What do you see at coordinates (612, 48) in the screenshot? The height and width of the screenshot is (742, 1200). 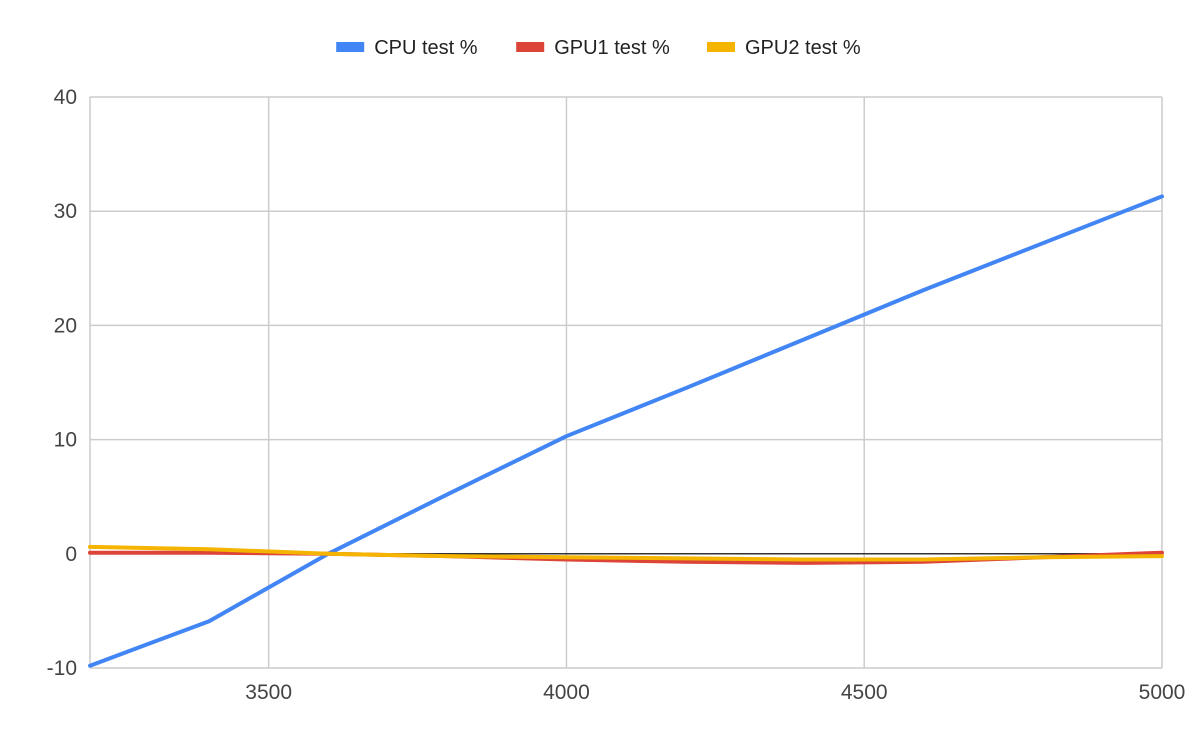 I see `legend-label: GPU1 test %` at bounding box center [612, 48].